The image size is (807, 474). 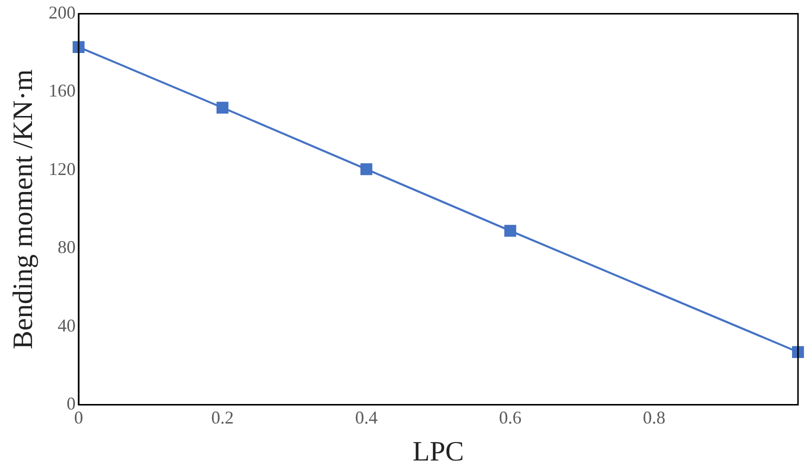 I want to click on x-axis-title: LPC, so click(x=438, y=452).